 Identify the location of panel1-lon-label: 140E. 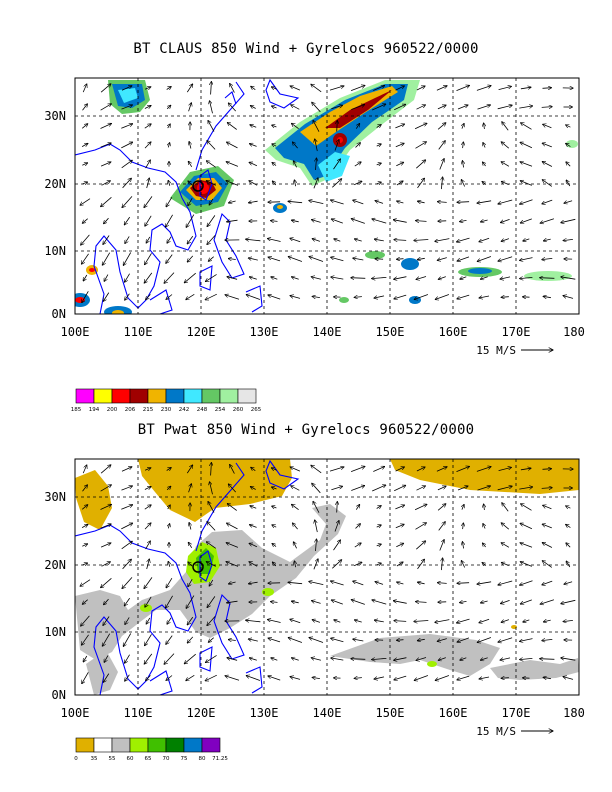
(327, 332).